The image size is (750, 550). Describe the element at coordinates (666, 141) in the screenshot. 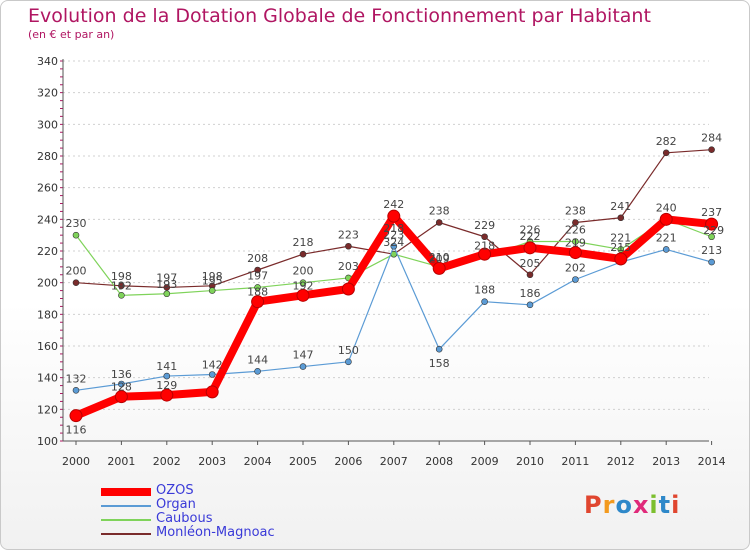

I see `data-label: 282` at that location.